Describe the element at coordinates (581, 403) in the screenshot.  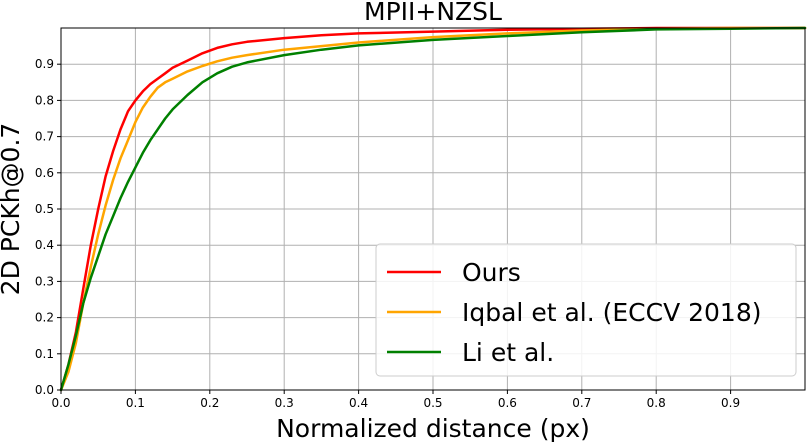
I see `x-tick-label: 0.7` at that location.